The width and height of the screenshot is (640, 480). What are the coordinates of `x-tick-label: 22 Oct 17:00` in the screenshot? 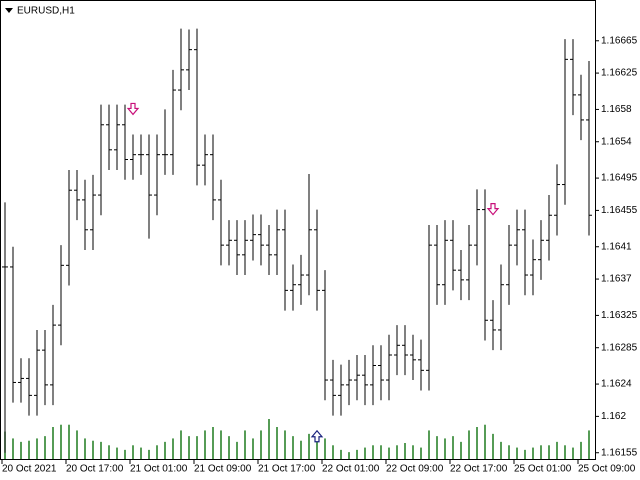 It's located at (479, 469).